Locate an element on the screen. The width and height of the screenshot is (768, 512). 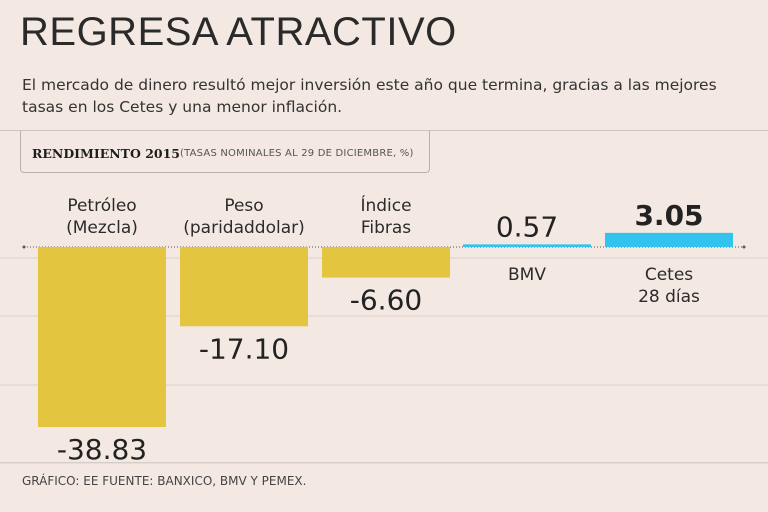
value-label-0: -38.83 is located at coordinates (102, 449).